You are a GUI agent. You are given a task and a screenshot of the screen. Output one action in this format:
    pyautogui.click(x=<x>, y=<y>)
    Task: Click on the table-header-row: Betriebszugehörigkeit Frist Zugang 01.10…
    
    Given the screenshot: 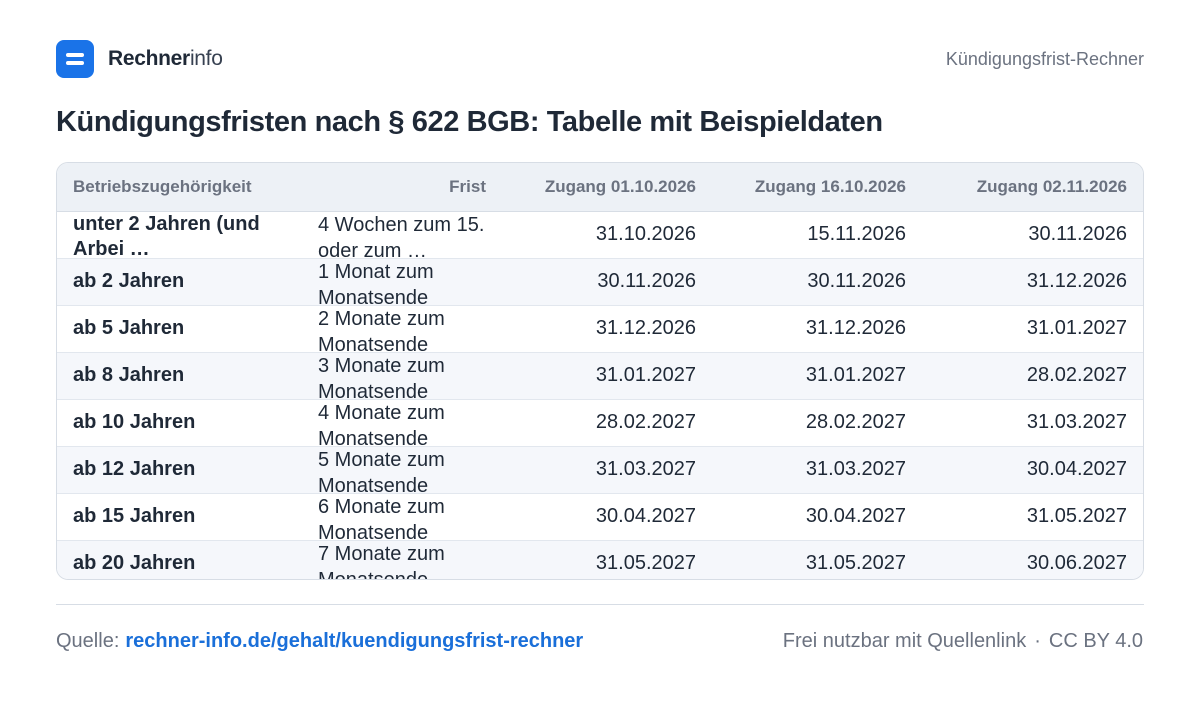 What is the action you would take?
    pyautogui.click(x=600, y=187)
    